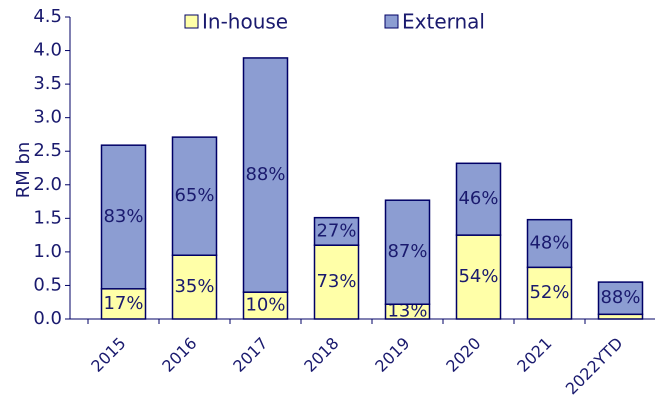 Image resolution: width=657 pixels, height=401 pixels. Describe the element at coordinates (23, 170) in the screenshot. I see `y-axis-title: RM bn` at that location.